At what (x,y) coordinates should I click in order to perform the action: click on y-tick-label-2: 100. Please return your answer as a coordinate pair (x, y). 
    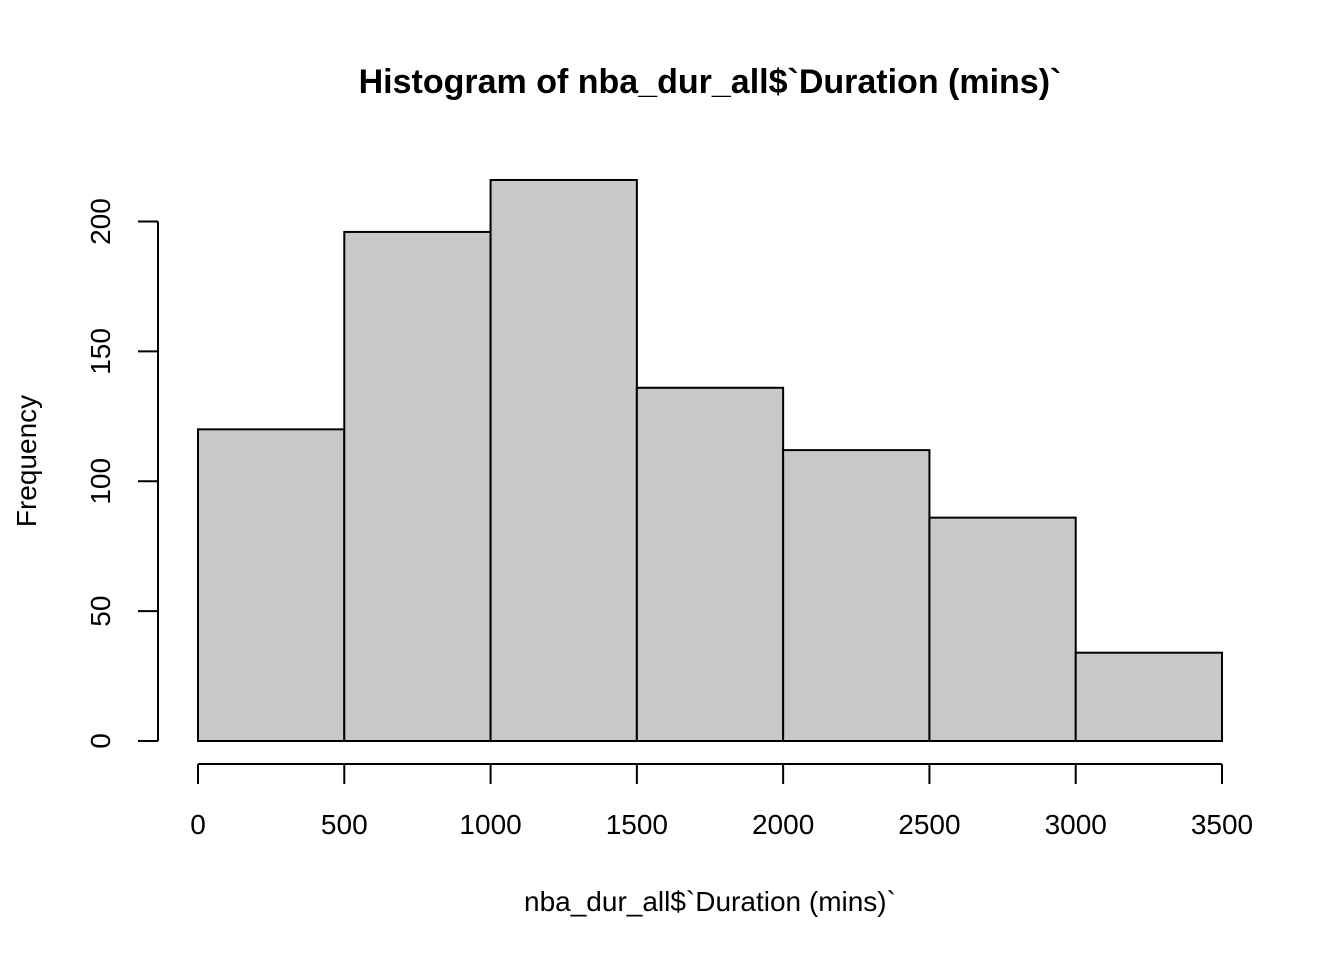
    Looking at the image, I should click on (100, 481).